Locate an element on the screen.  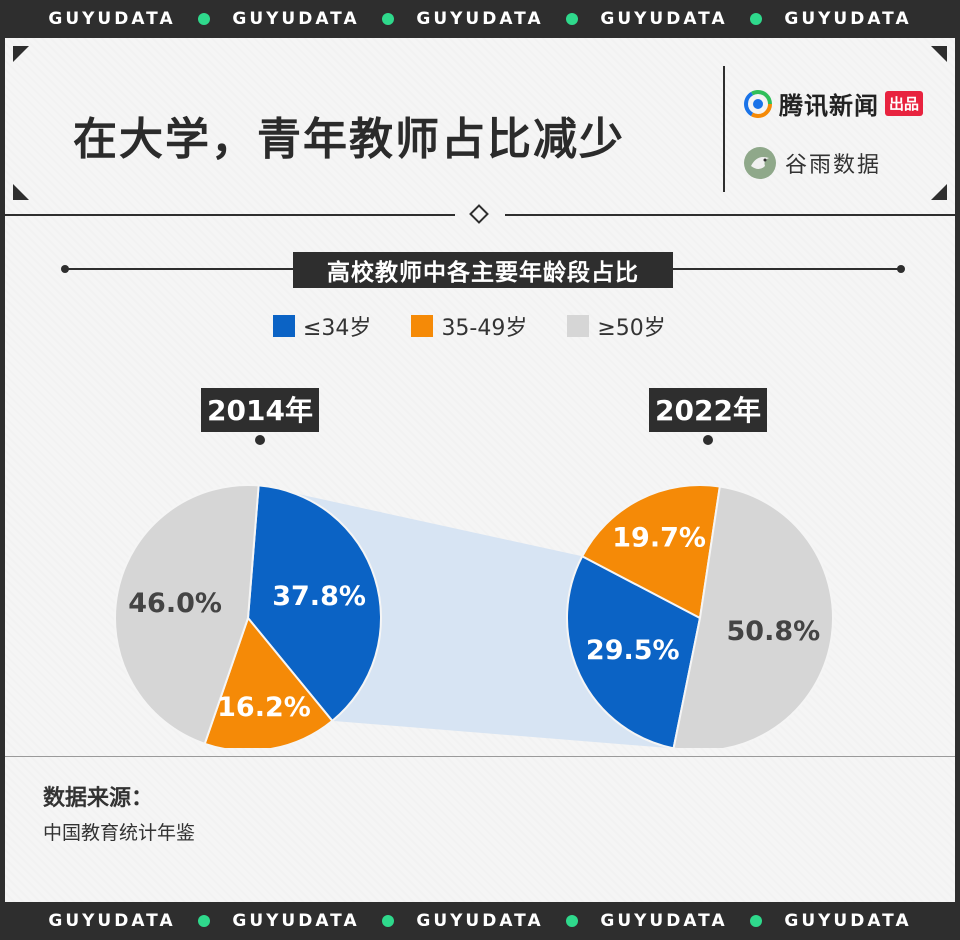
corner-mark-tl is located at coordinates (21, 54).